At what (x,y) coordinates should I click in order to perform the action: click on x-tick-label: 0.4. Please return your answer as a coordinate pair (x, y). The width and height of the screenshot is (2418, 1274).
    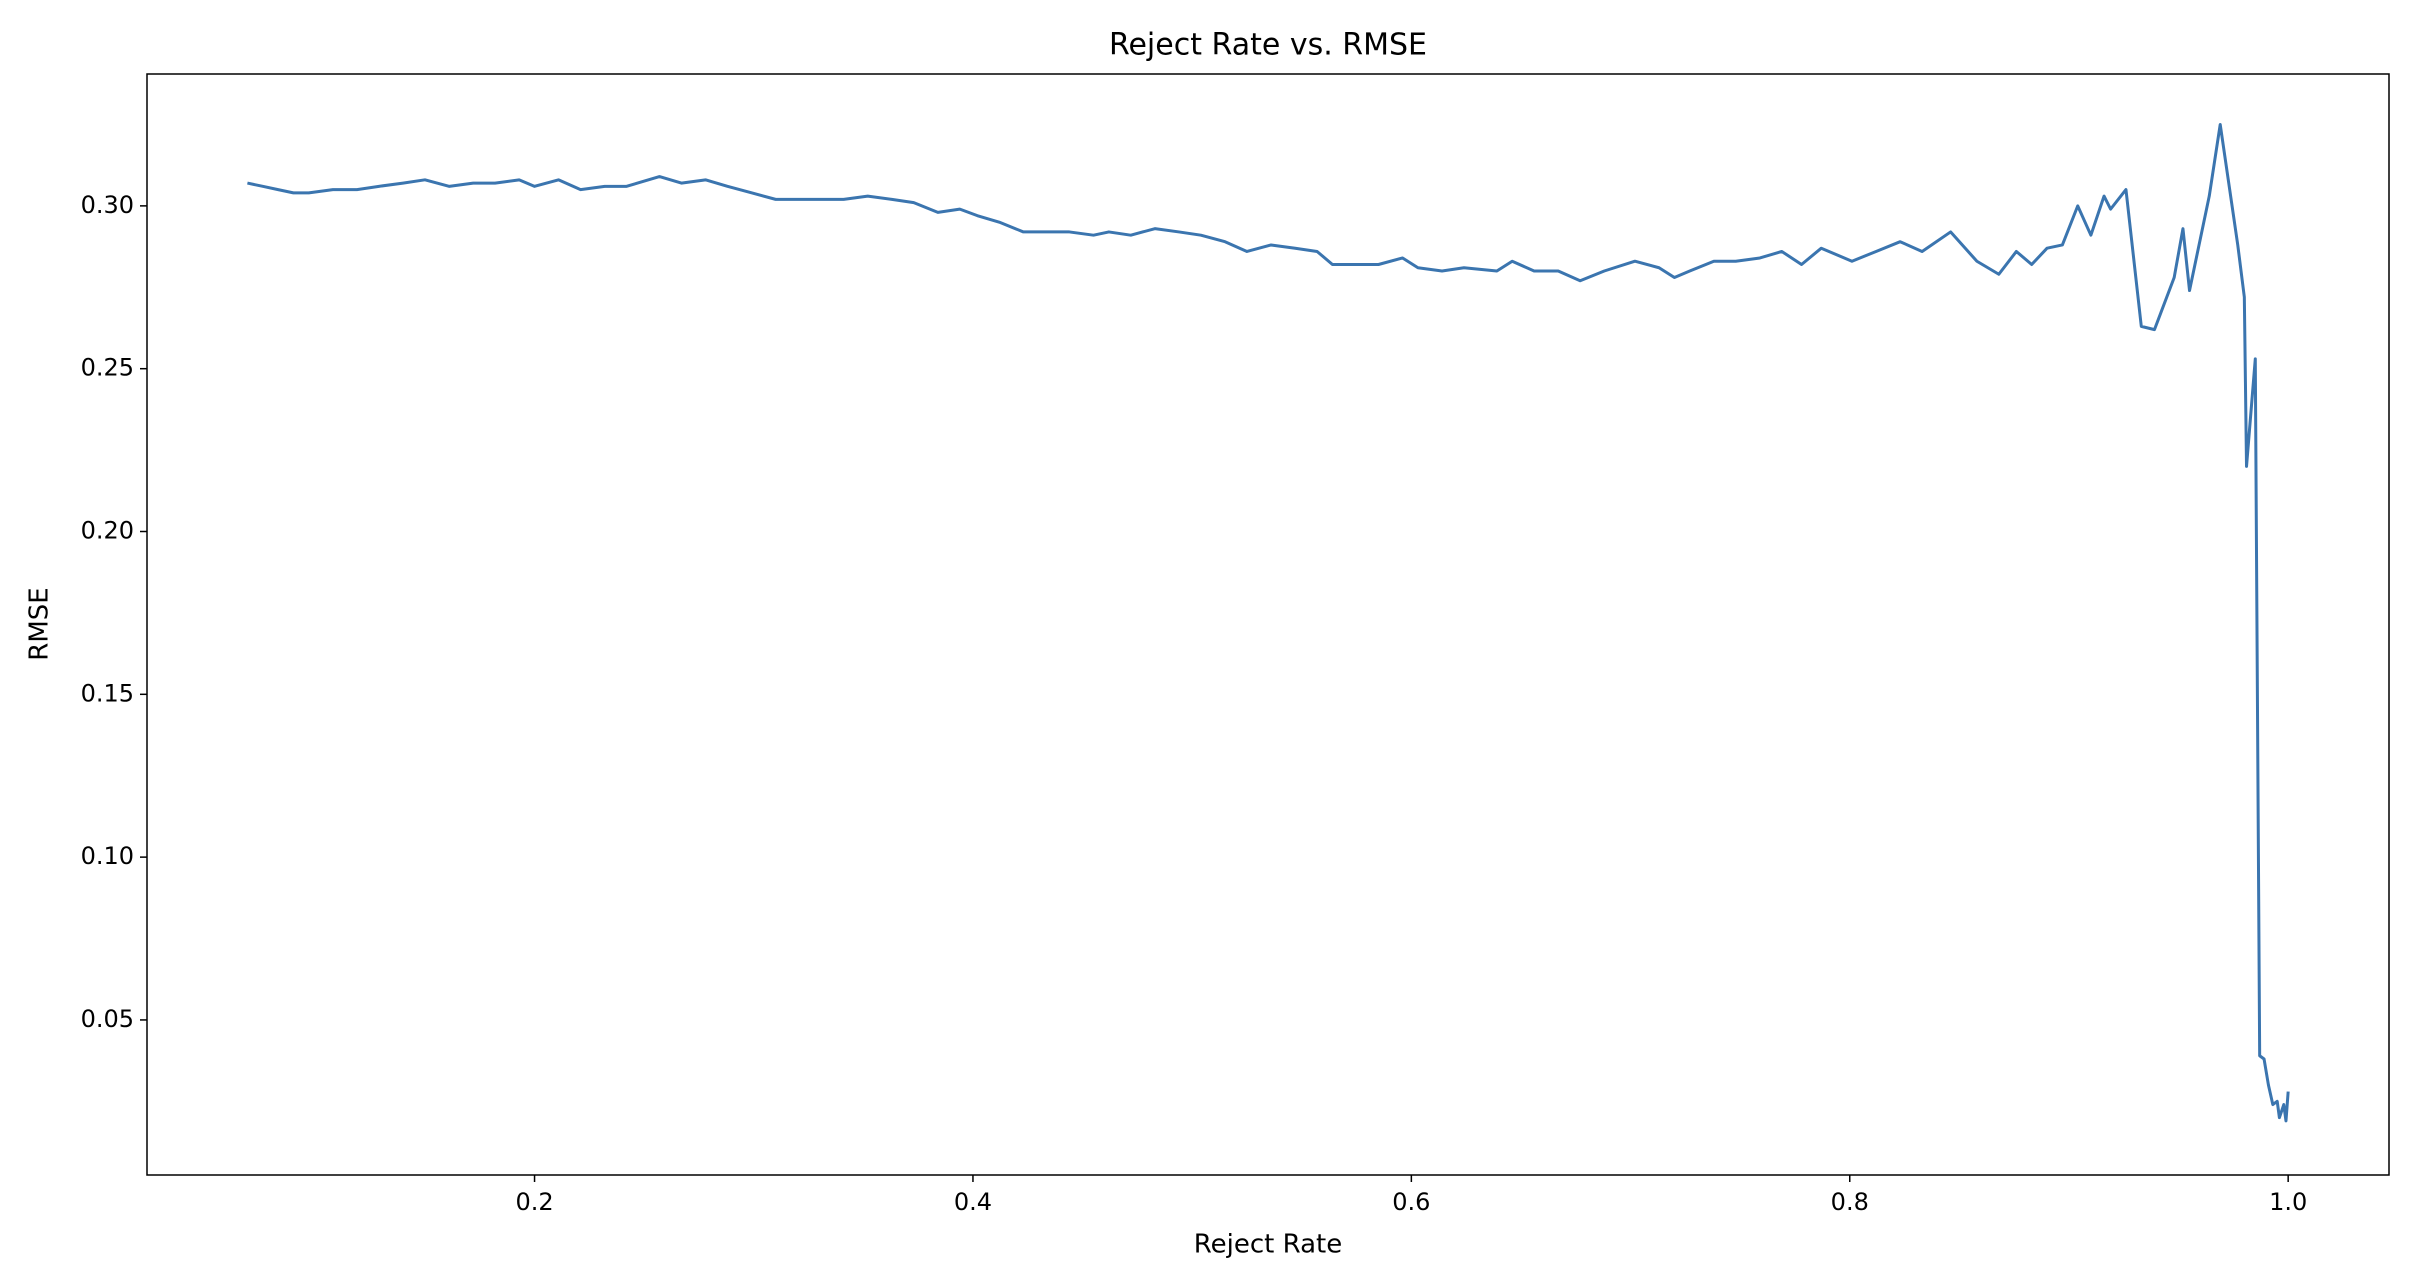
    Looking at the image, I should click on (973, 1202).